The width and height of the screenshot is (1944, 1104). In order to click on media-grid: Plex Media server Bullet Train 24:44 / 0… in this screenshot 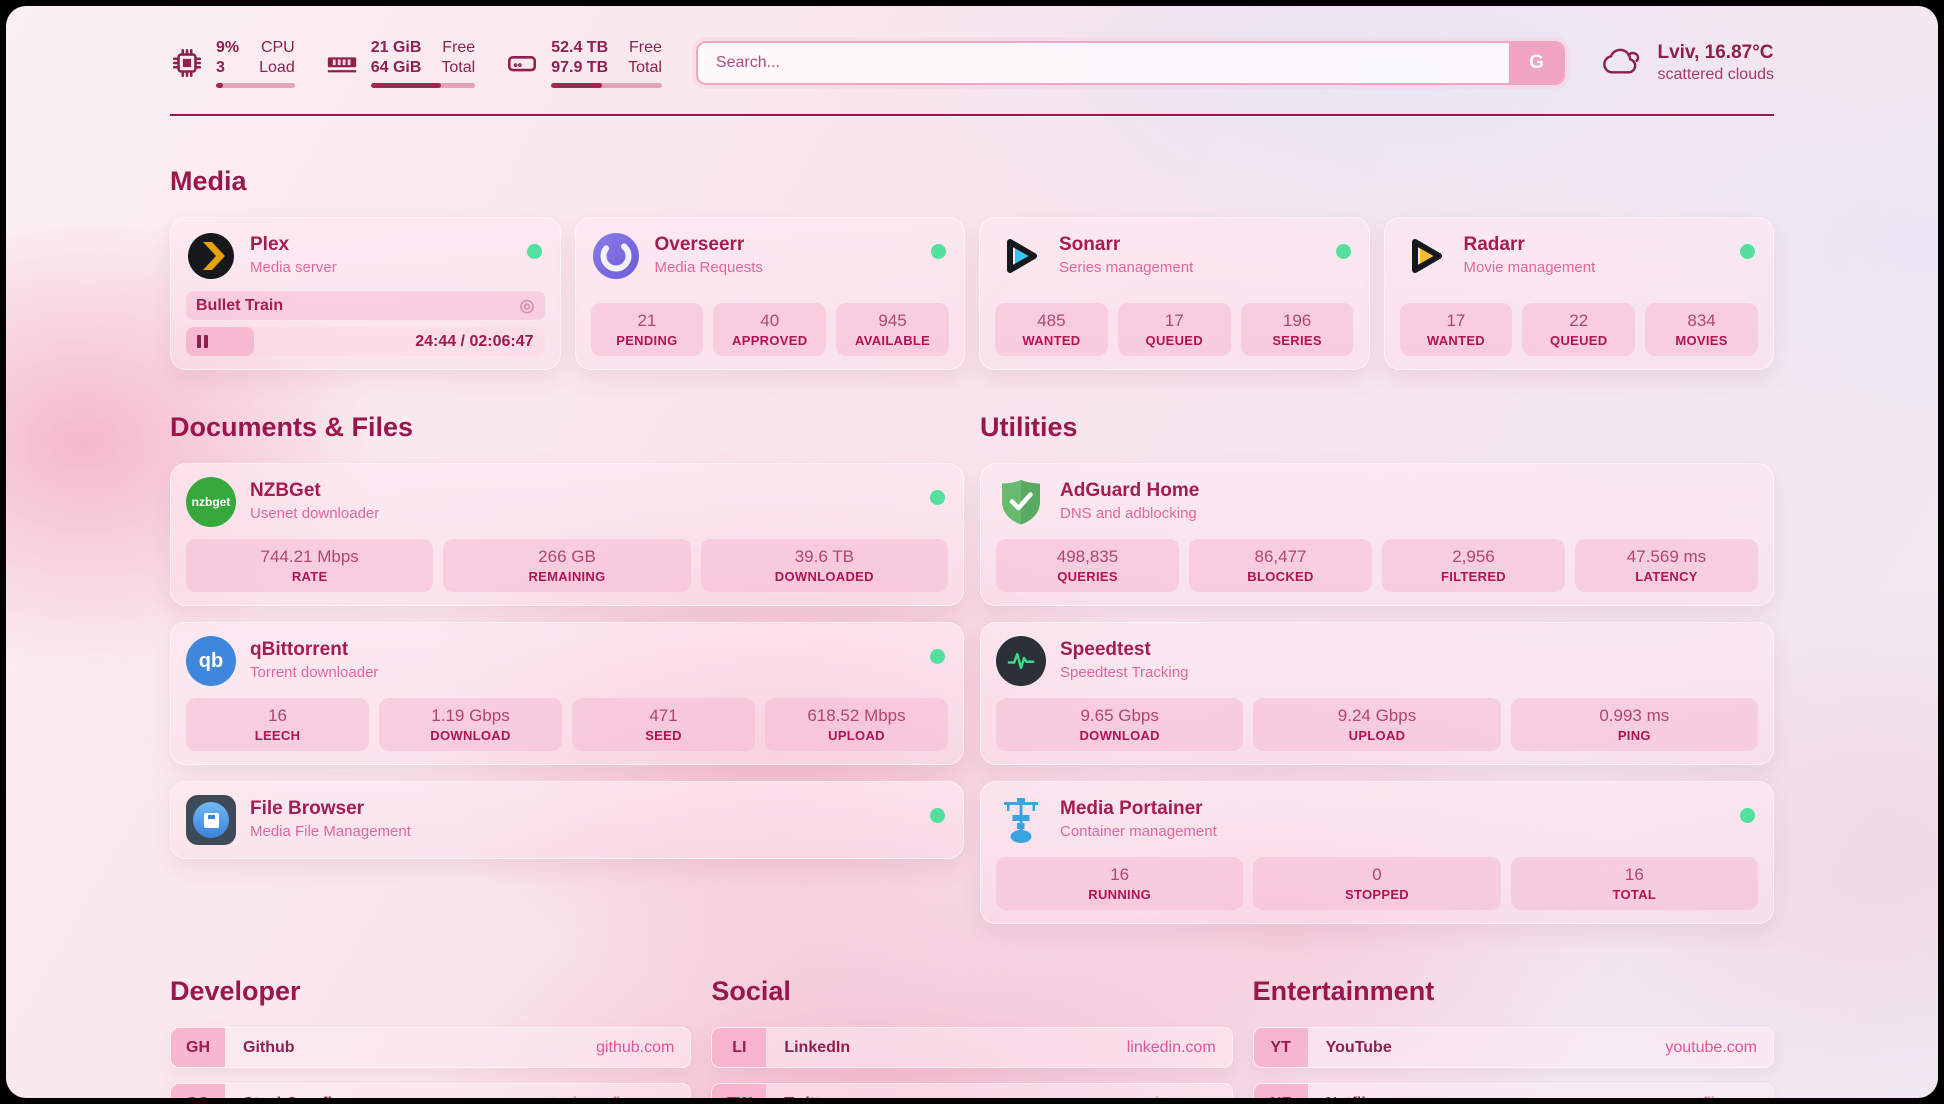, I will do `click(972, 293)`.